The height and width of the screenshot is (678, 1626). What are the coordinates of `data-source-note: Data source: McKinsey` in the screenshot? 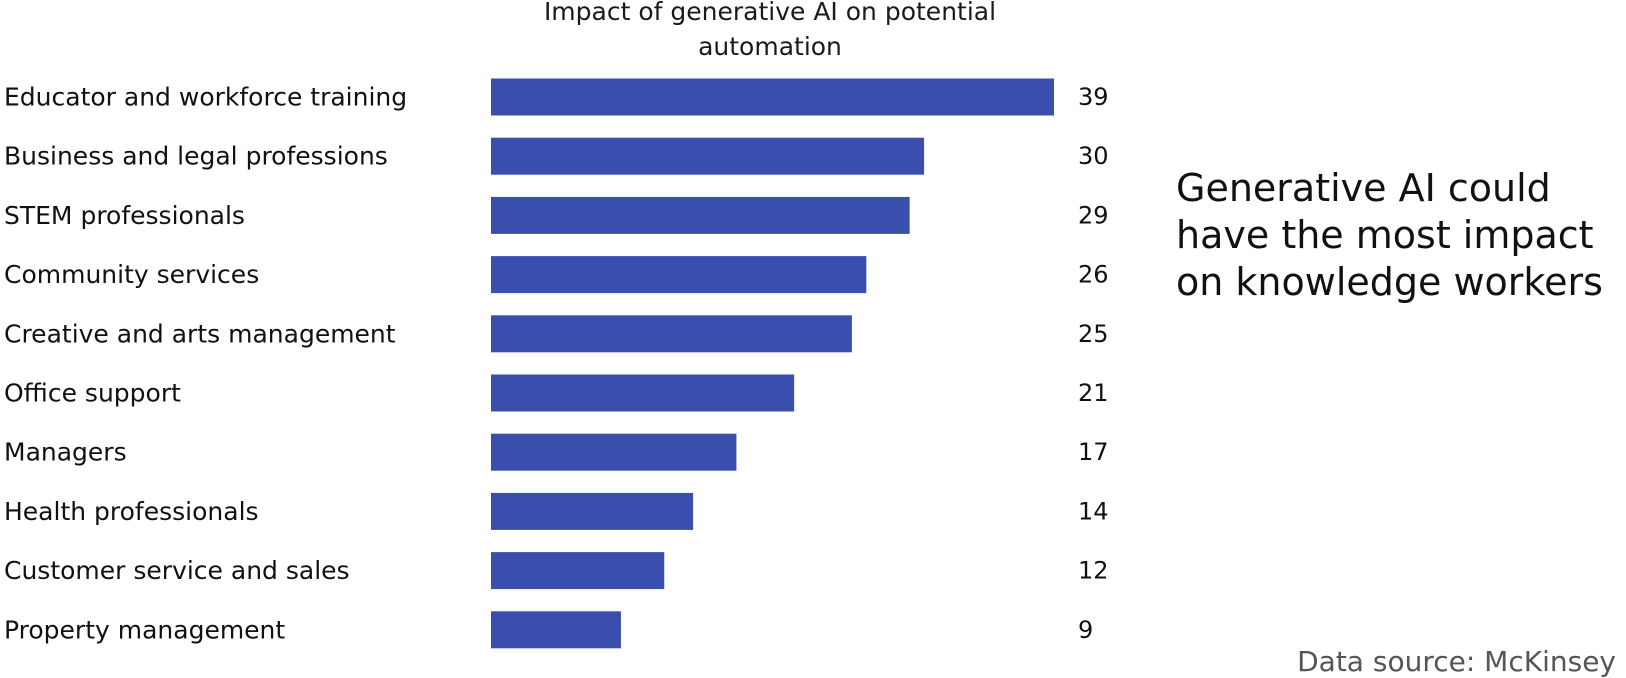 It's located at (1456, 661).